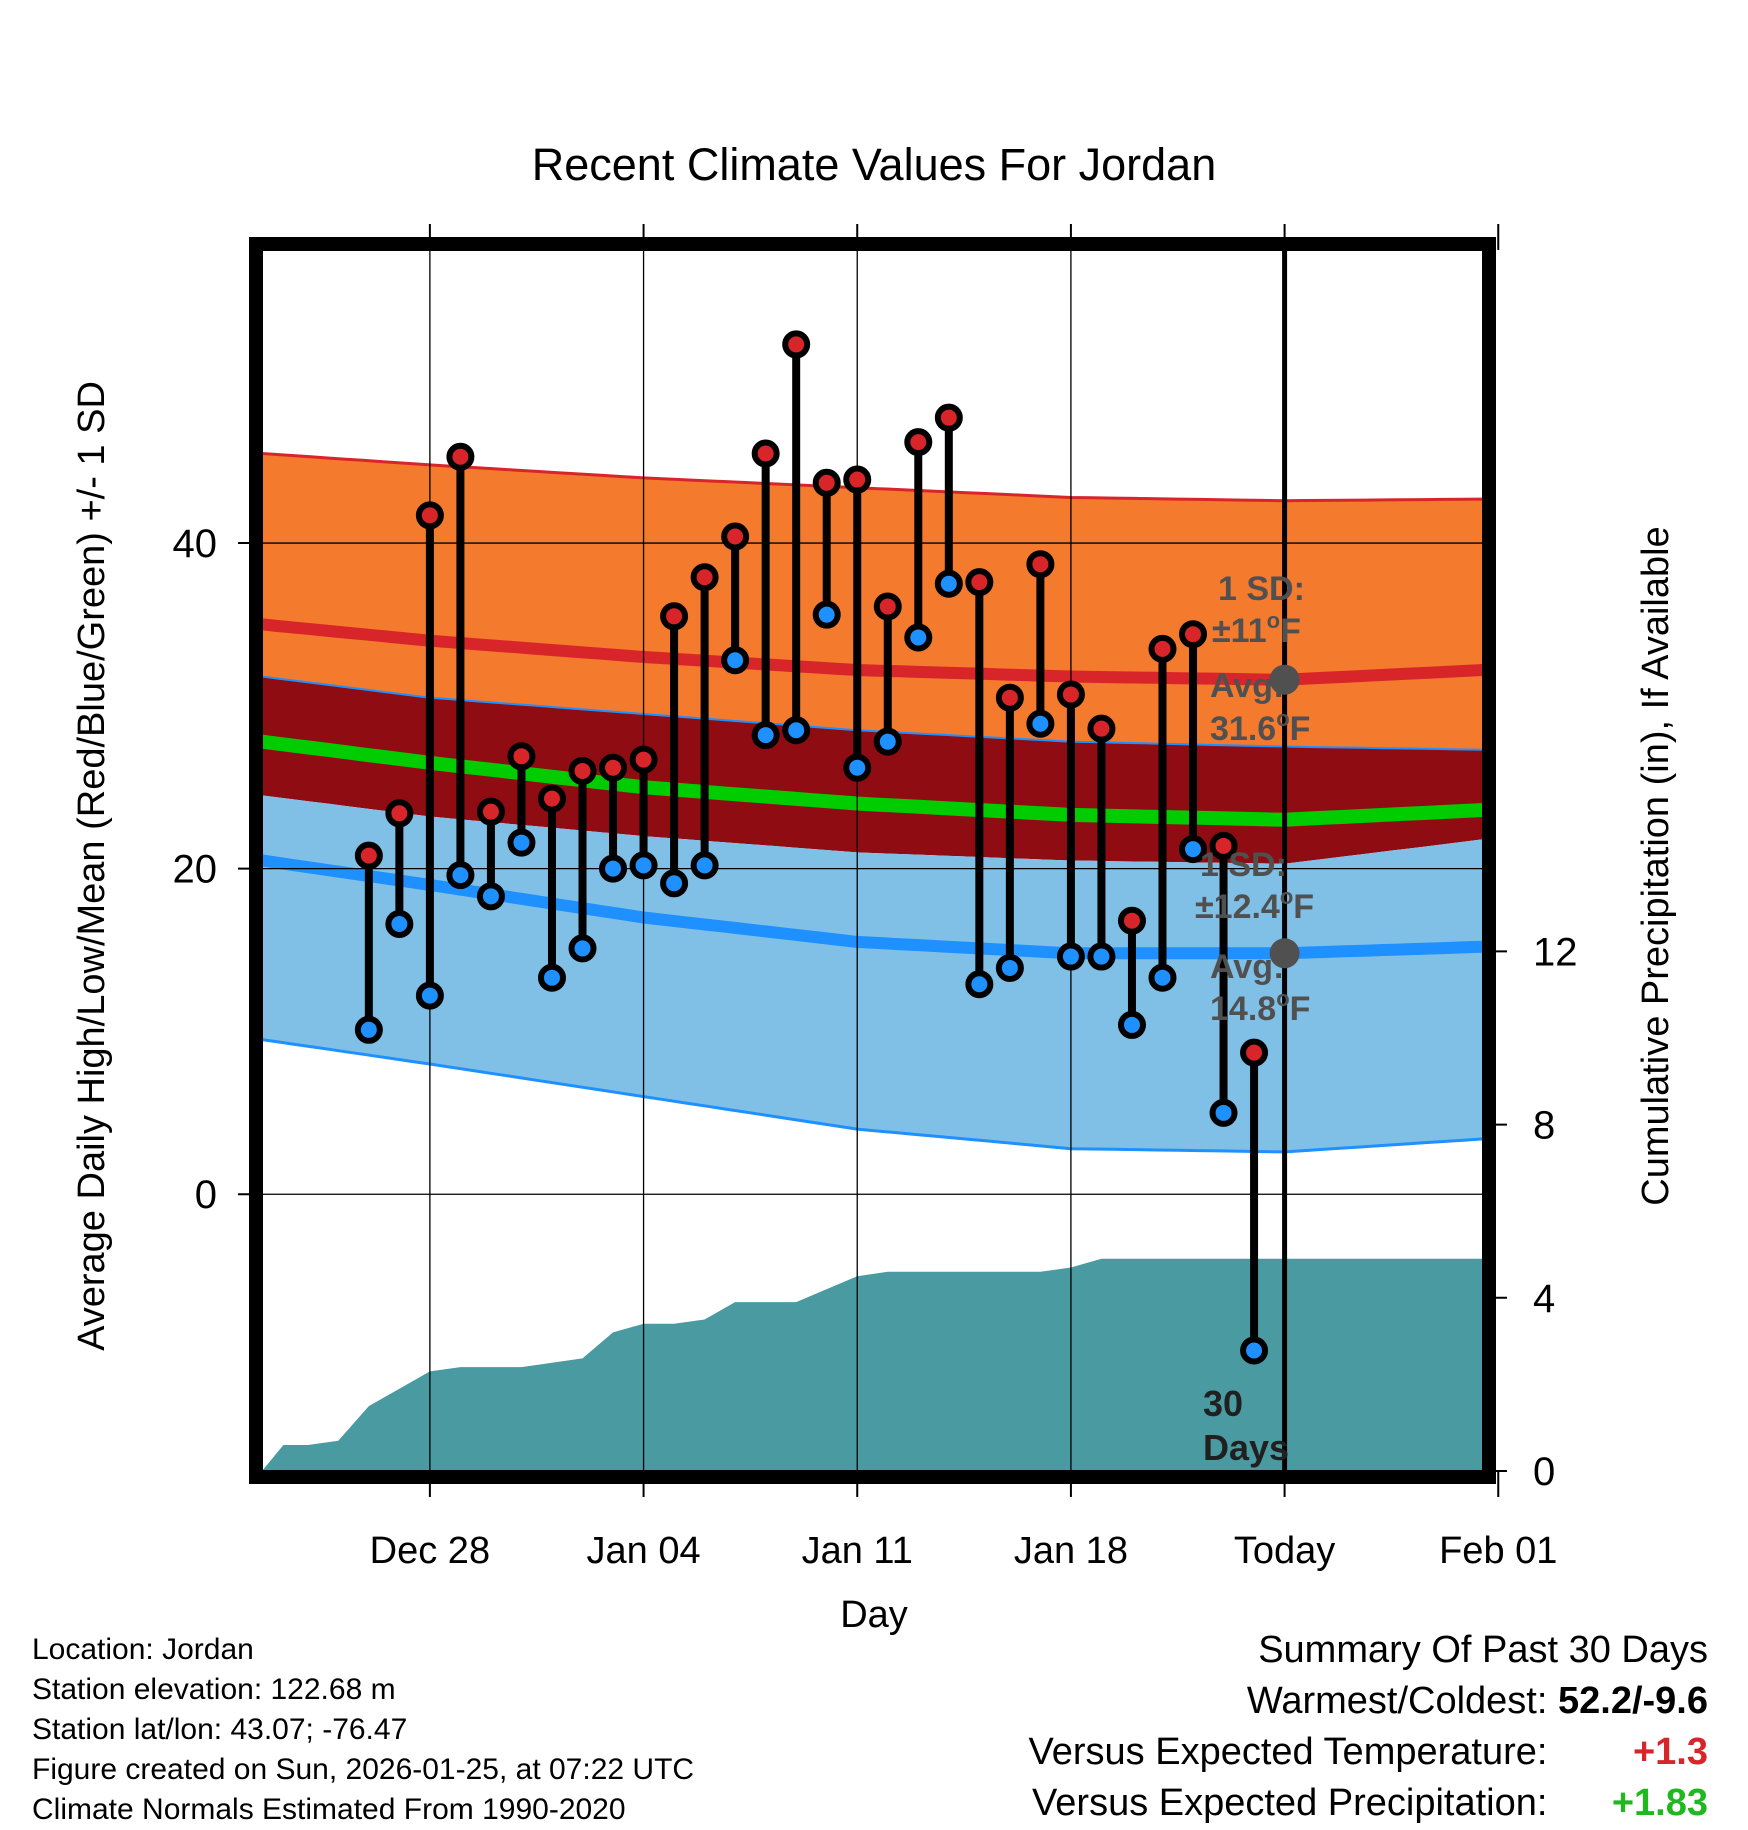  Describe the element at coordinates (206, 1195) in the screenshot. I see `y-tick-label: 0` at that location.